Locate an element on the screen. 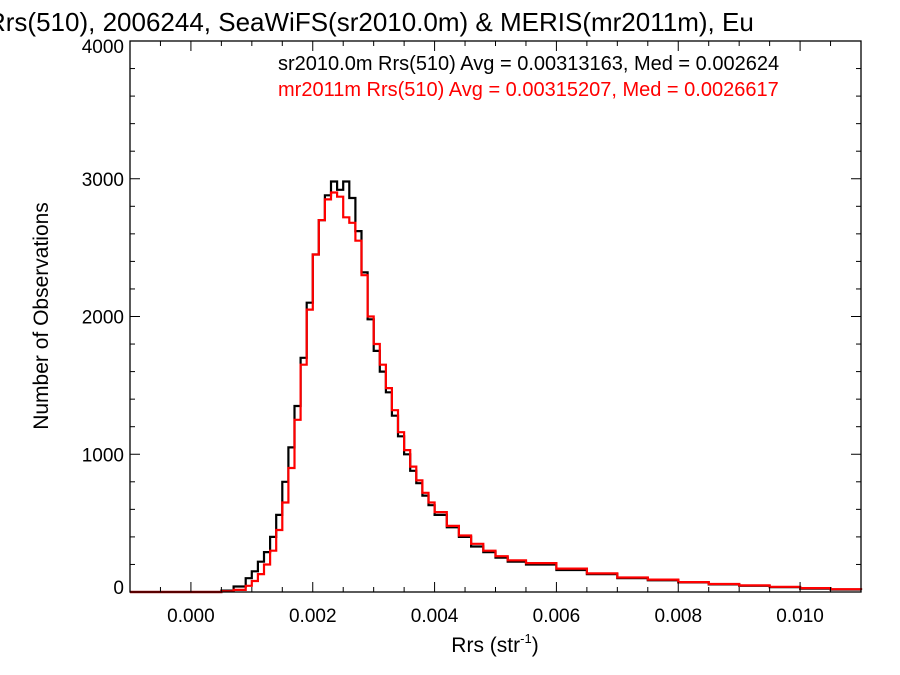 This screenshot has height=675, width=900. x-tick-label: 0.006 is located at coordinates (557, 616).